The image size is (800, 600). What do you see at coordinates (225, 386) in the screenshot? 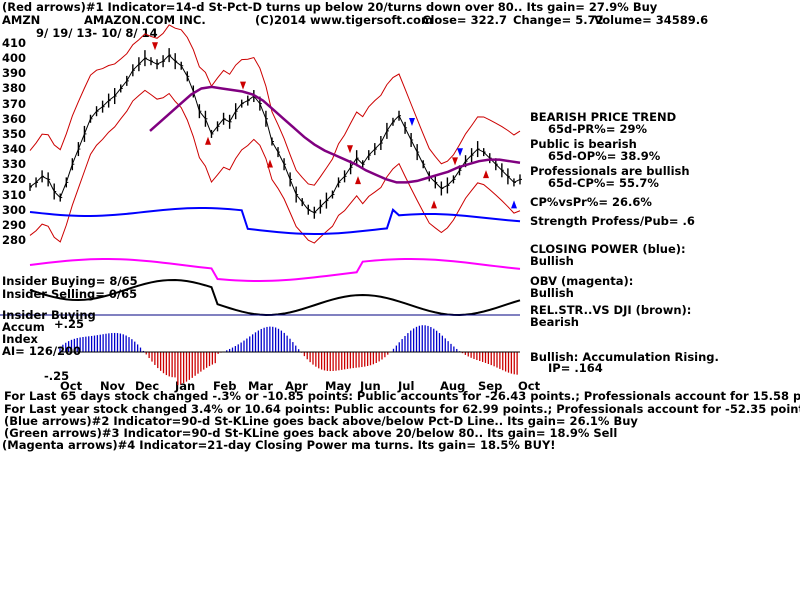
I see `month-tick-label: Feb` at bounding box center [225, 386].